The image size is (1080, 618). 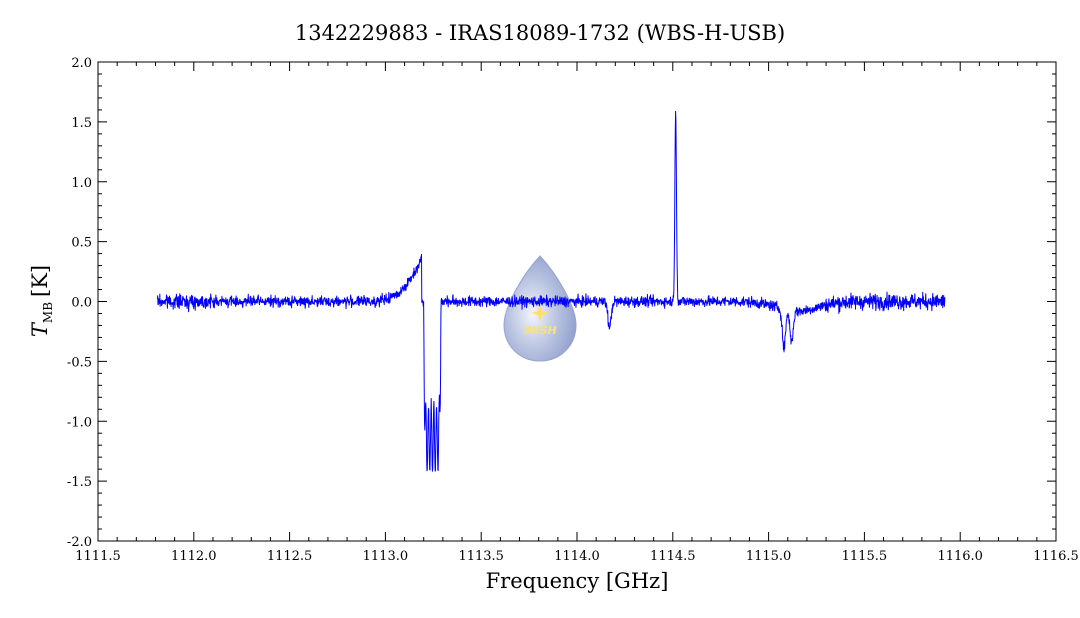 I want to click on wish-logo: WISH, so click(x=540, y=308).